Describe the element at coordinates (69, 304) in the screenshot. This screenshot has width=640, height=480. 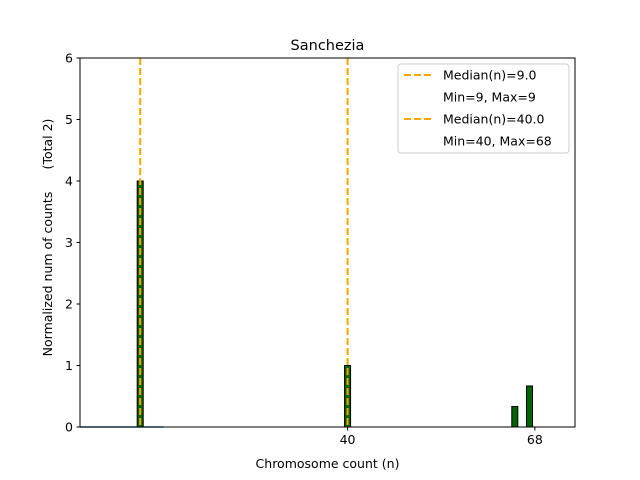
I see `y-tick-label: 2` at that location.